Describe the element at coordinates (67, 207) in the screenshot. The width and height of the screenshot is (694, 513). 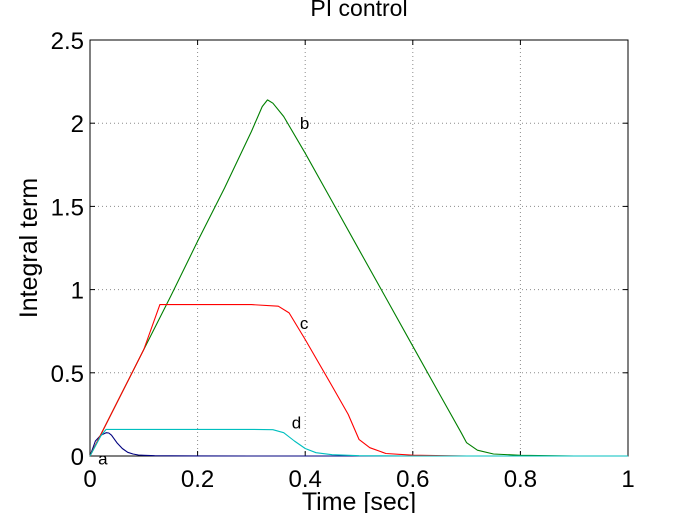
I see `y-tick-label: 1.5` at that location.